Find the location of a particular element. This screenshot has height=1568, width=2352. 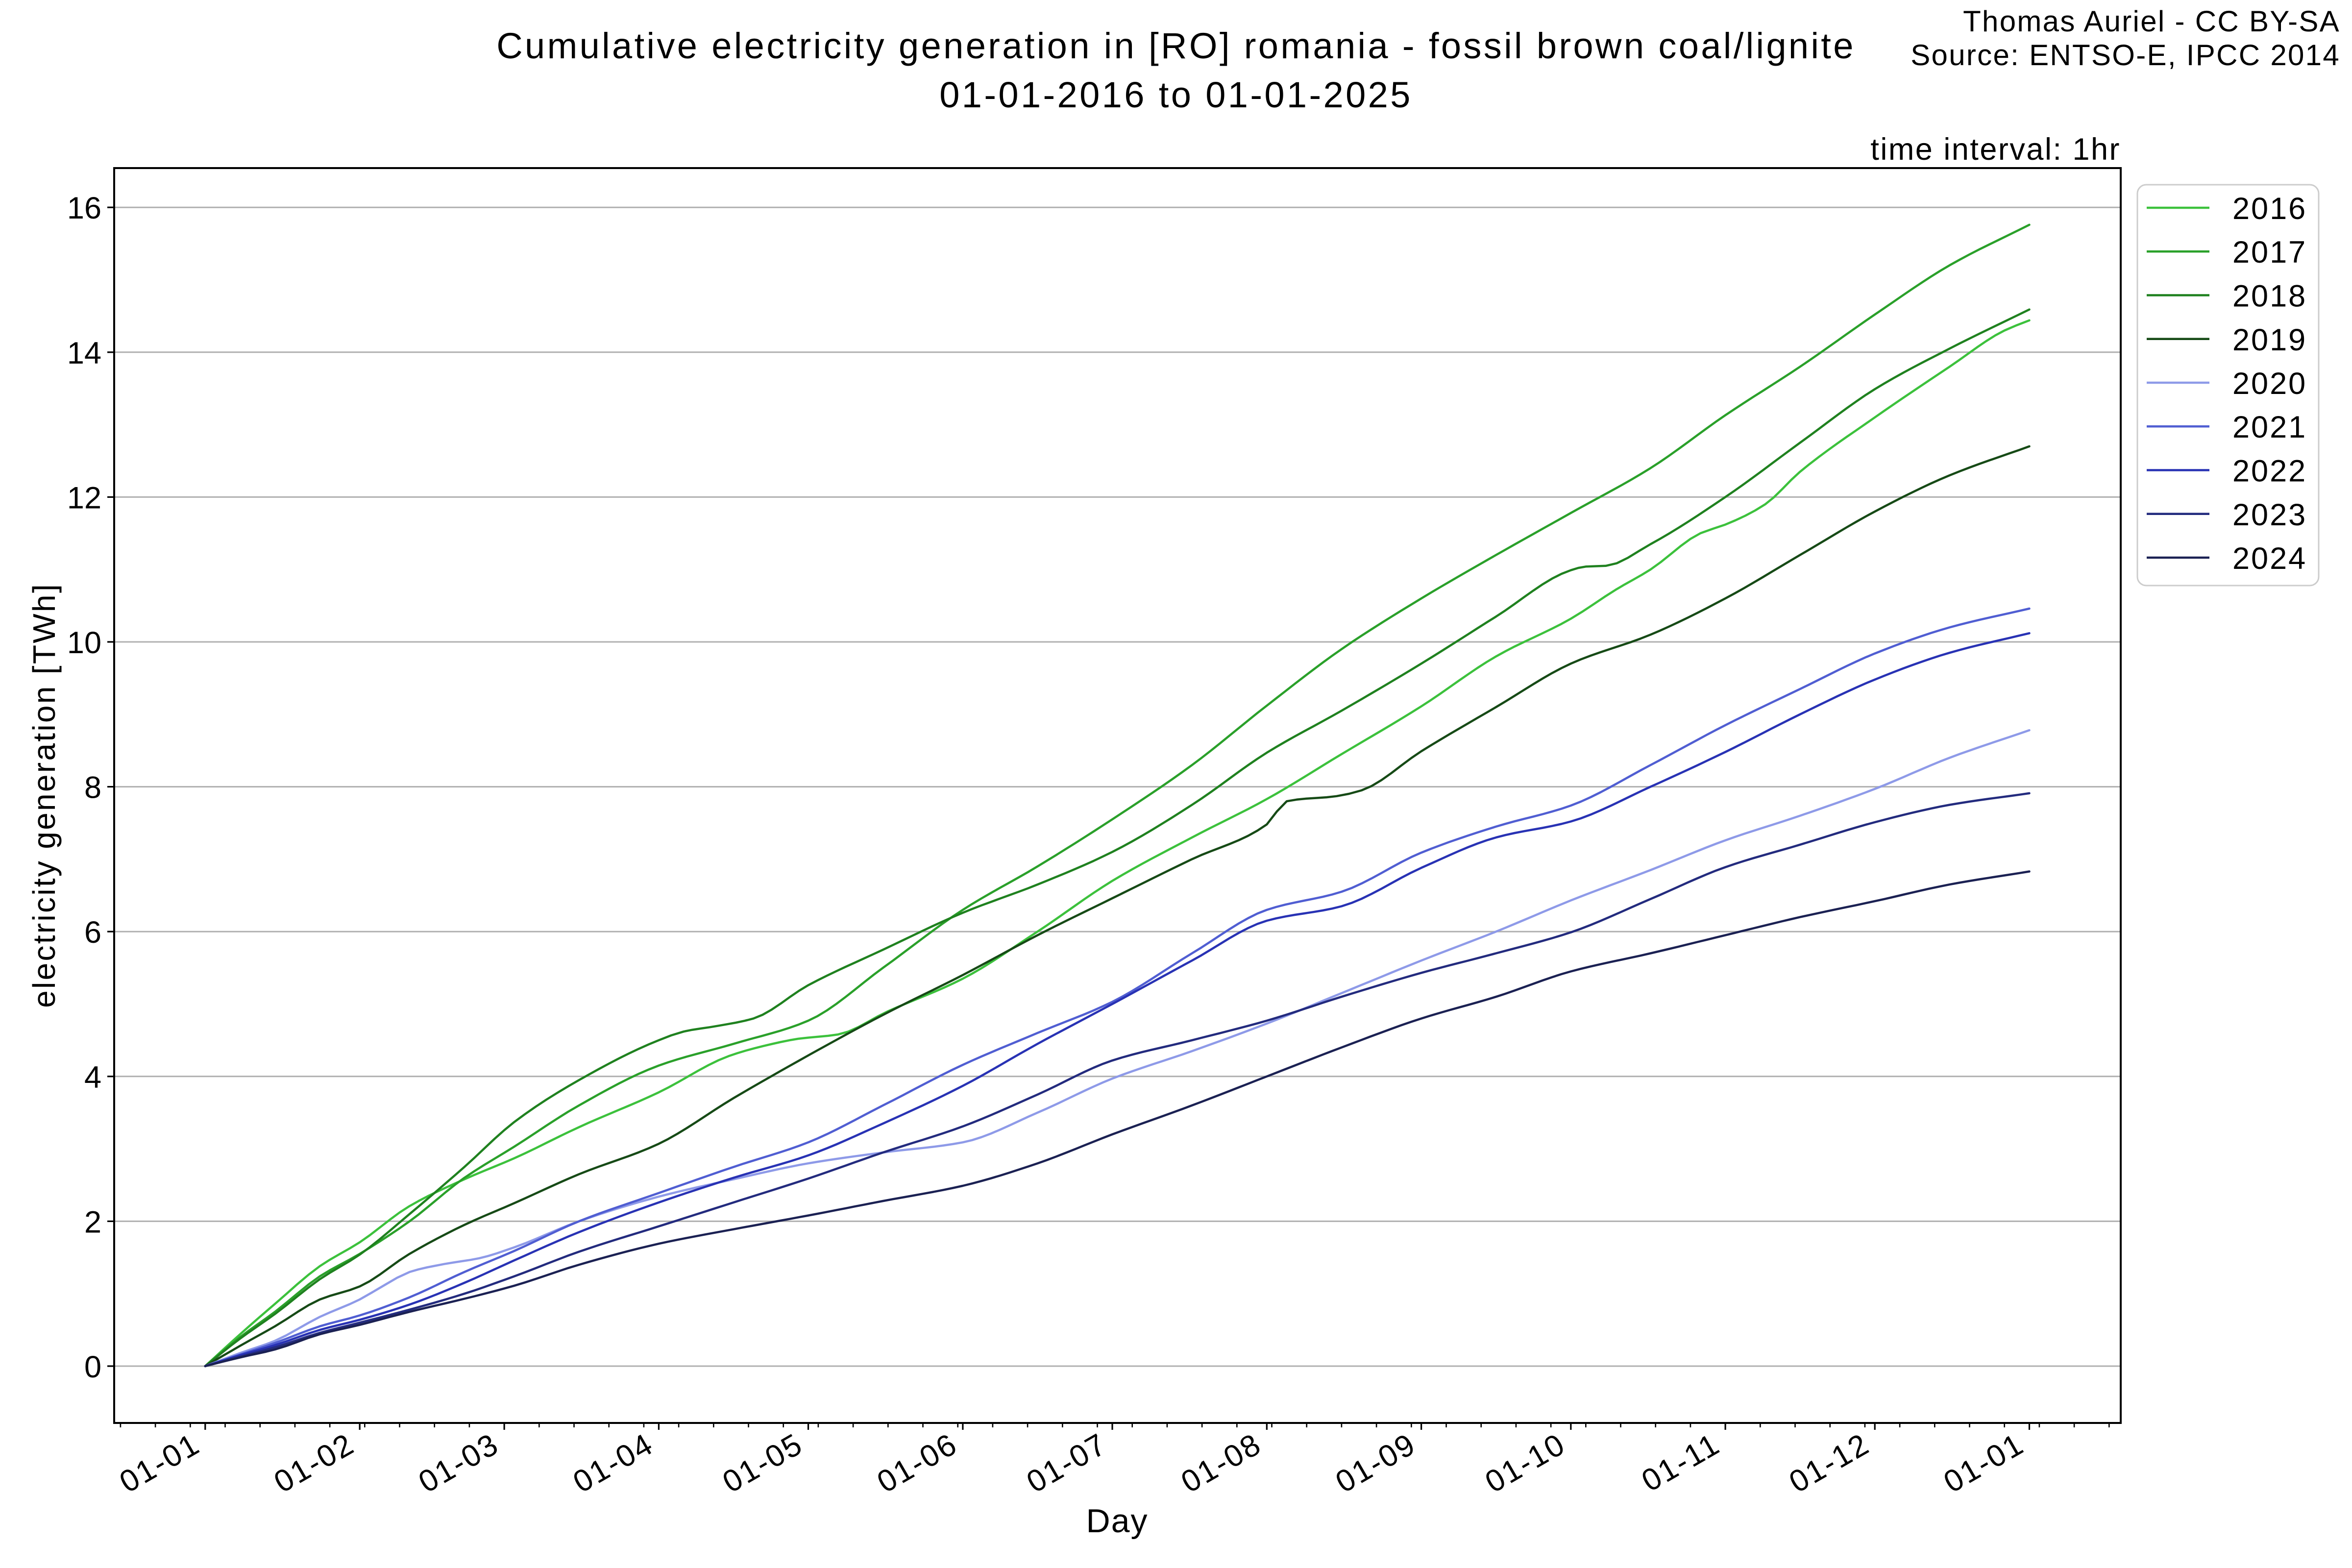

svg-text: electricity generation [TWh] is located at coordinates (44, 795).